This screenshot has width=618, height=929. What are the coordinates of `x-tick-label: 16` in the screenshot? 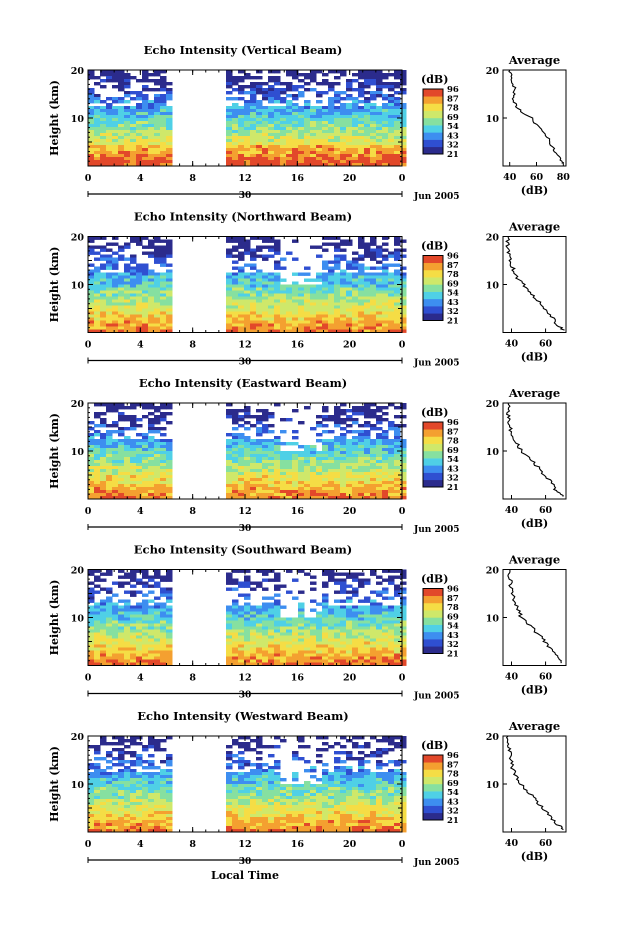 It's located at (298, 511).